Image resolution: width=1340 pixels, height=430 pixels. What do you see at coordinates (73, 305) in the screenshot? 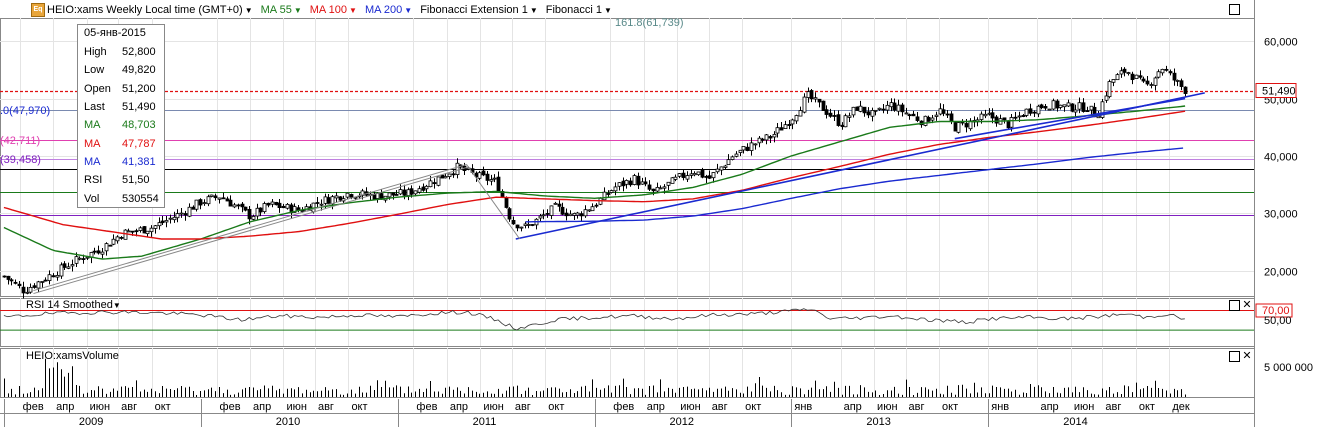
I see `rsi-title: RSI 14 Smoothed▼` at bounding box center [73, 305].